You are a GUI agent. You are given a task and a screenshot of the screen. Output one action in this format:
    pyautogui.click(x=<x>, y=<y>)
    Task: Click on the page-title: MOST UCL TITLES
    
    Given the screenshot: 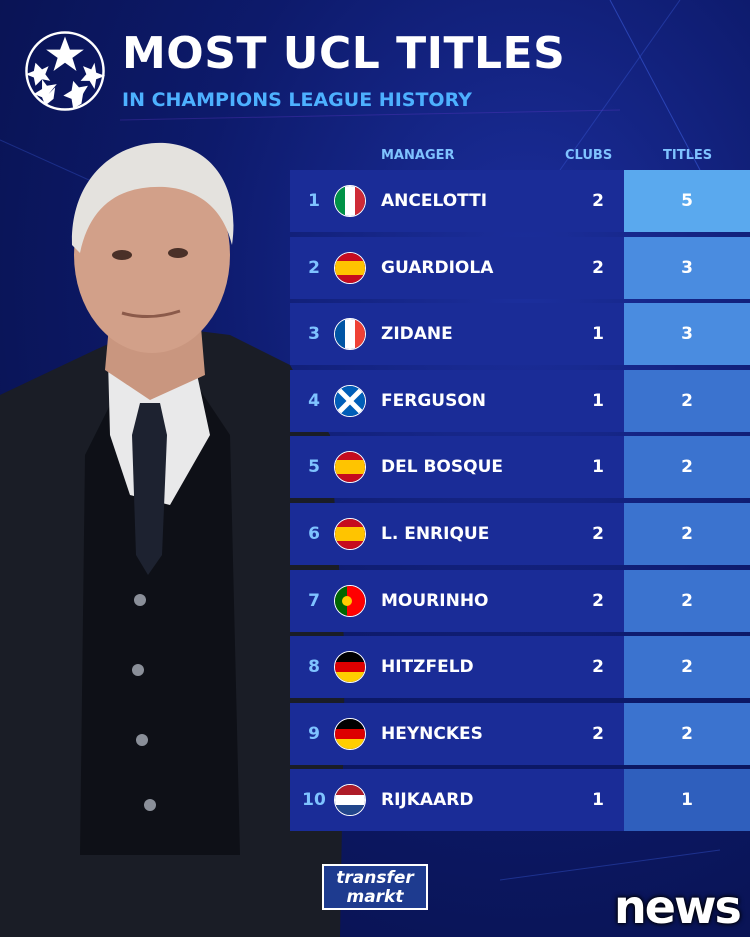 What is the action you would take?
    pyautogui.click(x=344, y=53)
    